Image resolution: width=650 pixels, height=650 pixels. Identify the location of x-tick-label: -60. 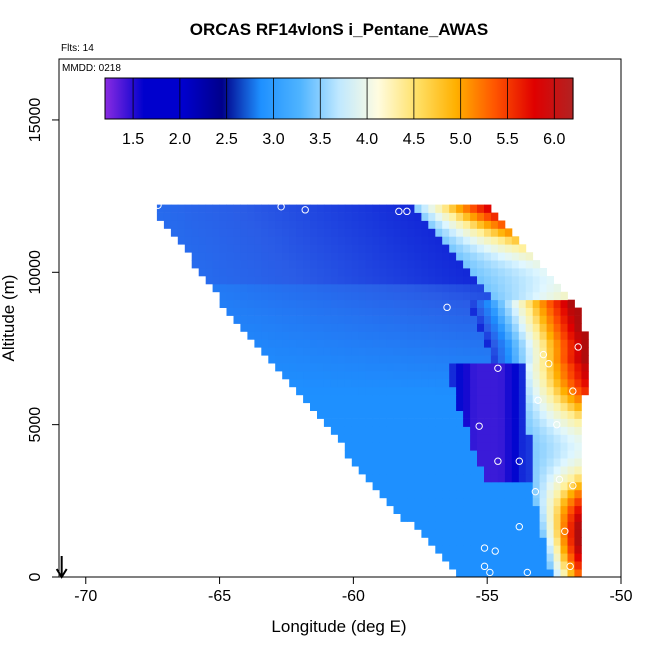
(353, 596).